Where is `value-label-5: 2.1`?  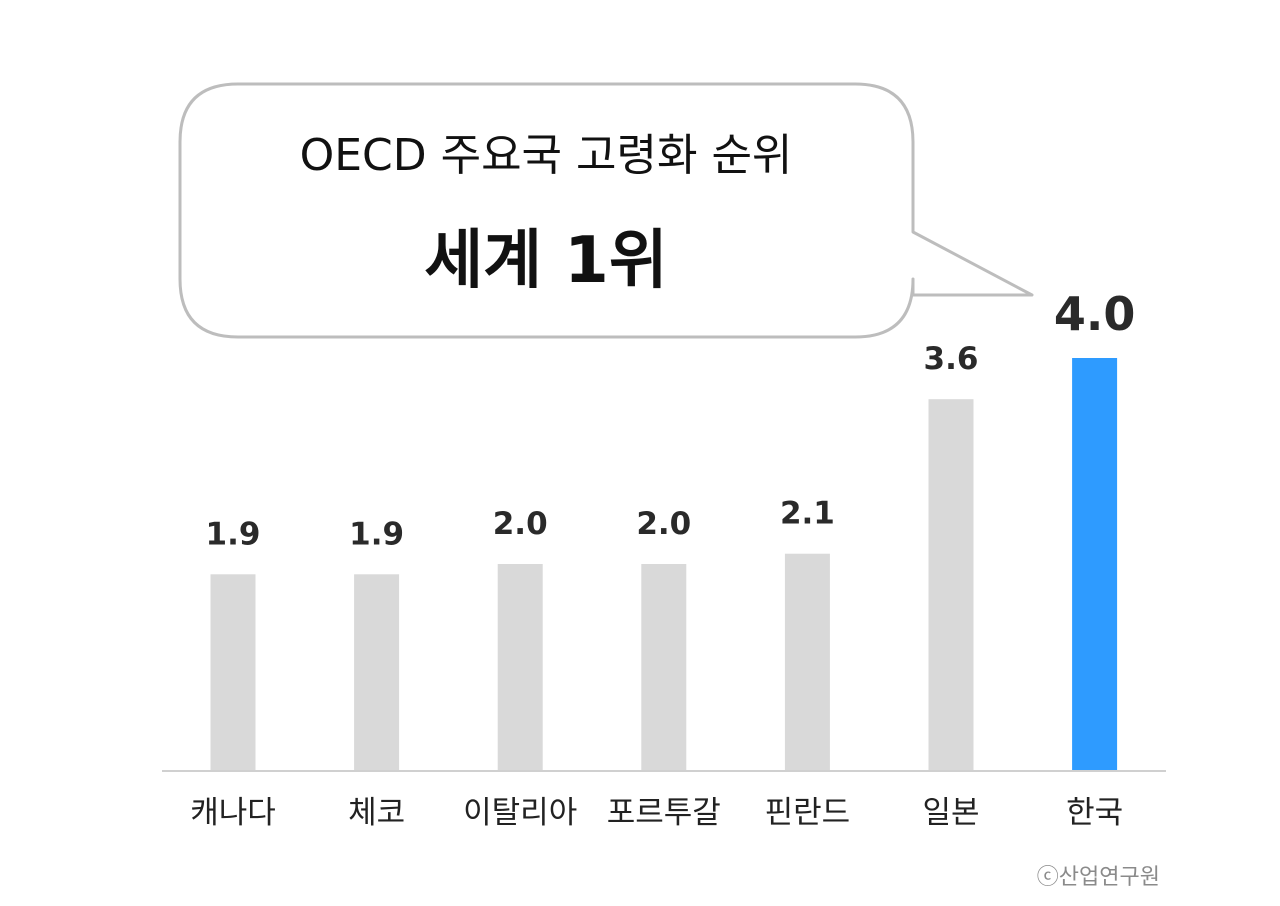
value-label-5: 2.1 is located at coordinates (807, 514).